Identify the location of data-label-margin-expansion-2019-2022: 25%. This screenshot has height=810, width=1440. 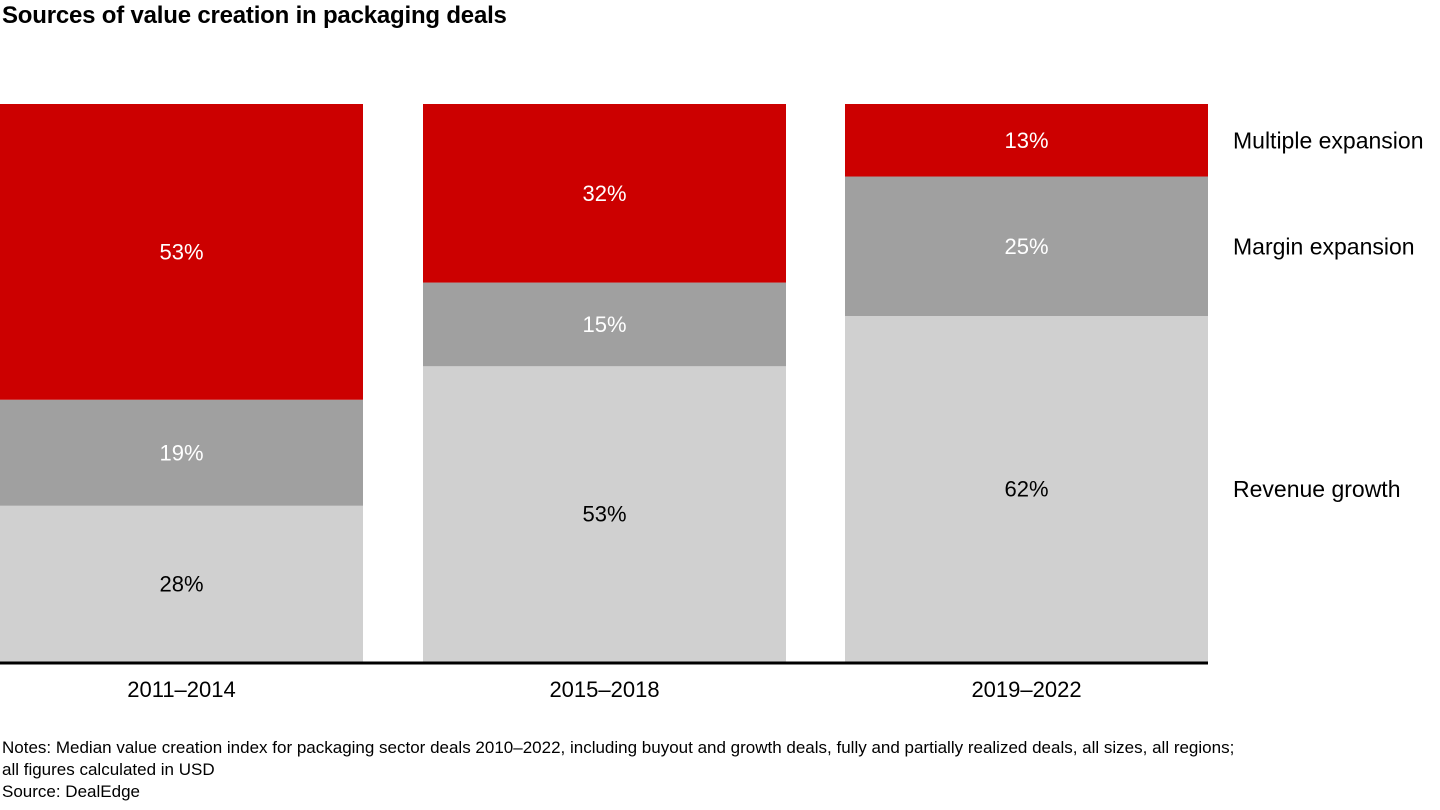
(1026, 246).